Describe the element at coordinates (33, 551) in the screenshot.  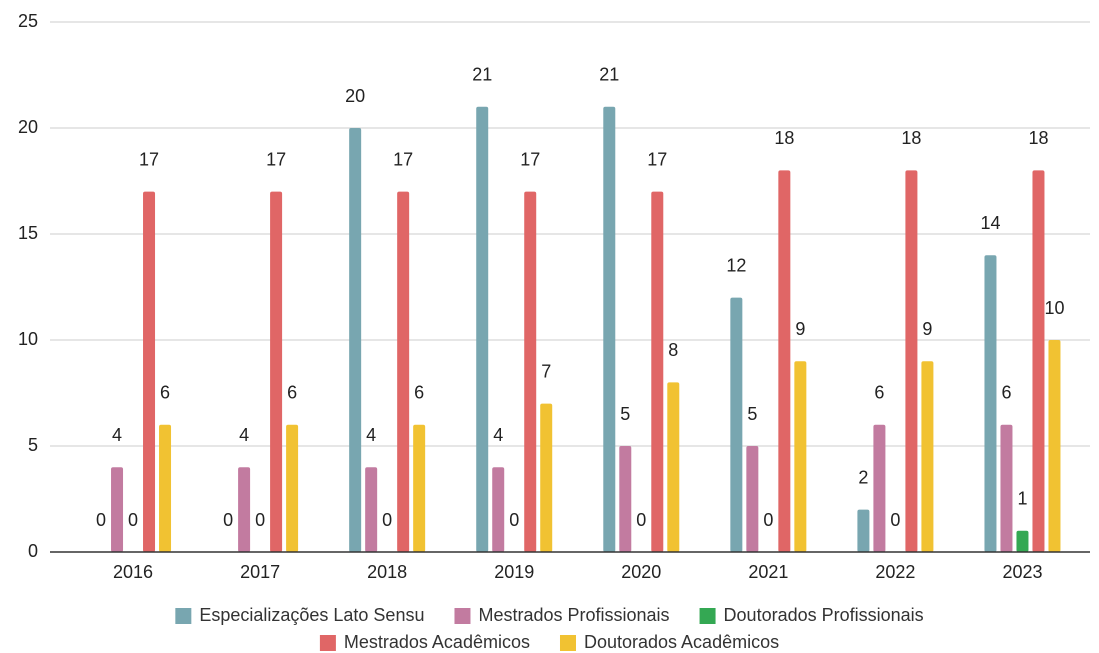
I see `y-tick-label: 0` at that location.